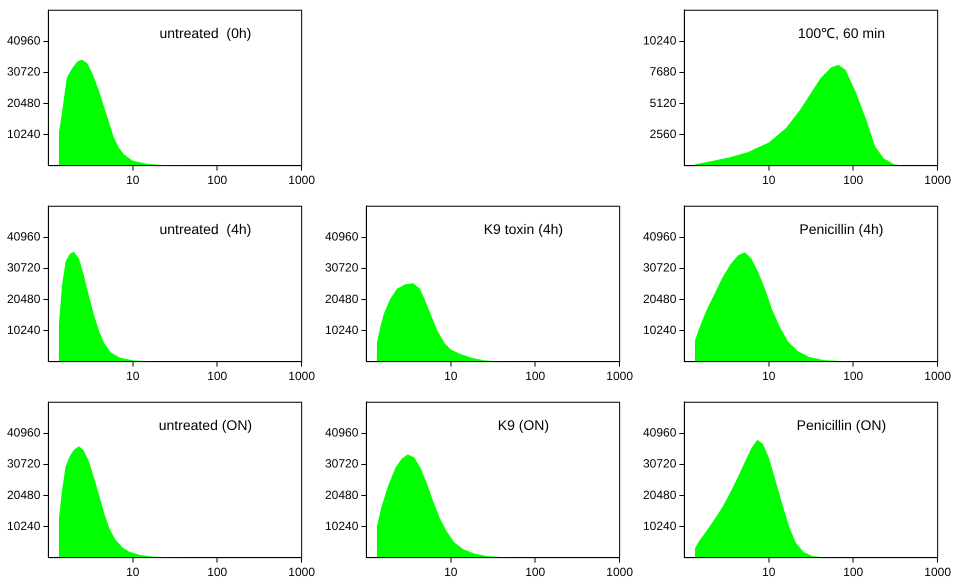 The image size is (955, 585). What do you see at coordinates (205, 425) in the screenshot?
I see `text: untreated (ON)` at bounding box center [205, 425].